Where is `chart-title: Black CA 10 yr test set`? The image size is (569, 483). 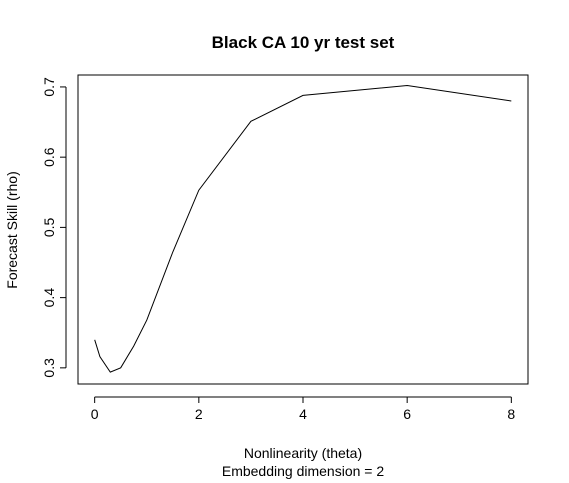
chart-title: Black CA 10 yr test set is located at coordinates (303, 42).